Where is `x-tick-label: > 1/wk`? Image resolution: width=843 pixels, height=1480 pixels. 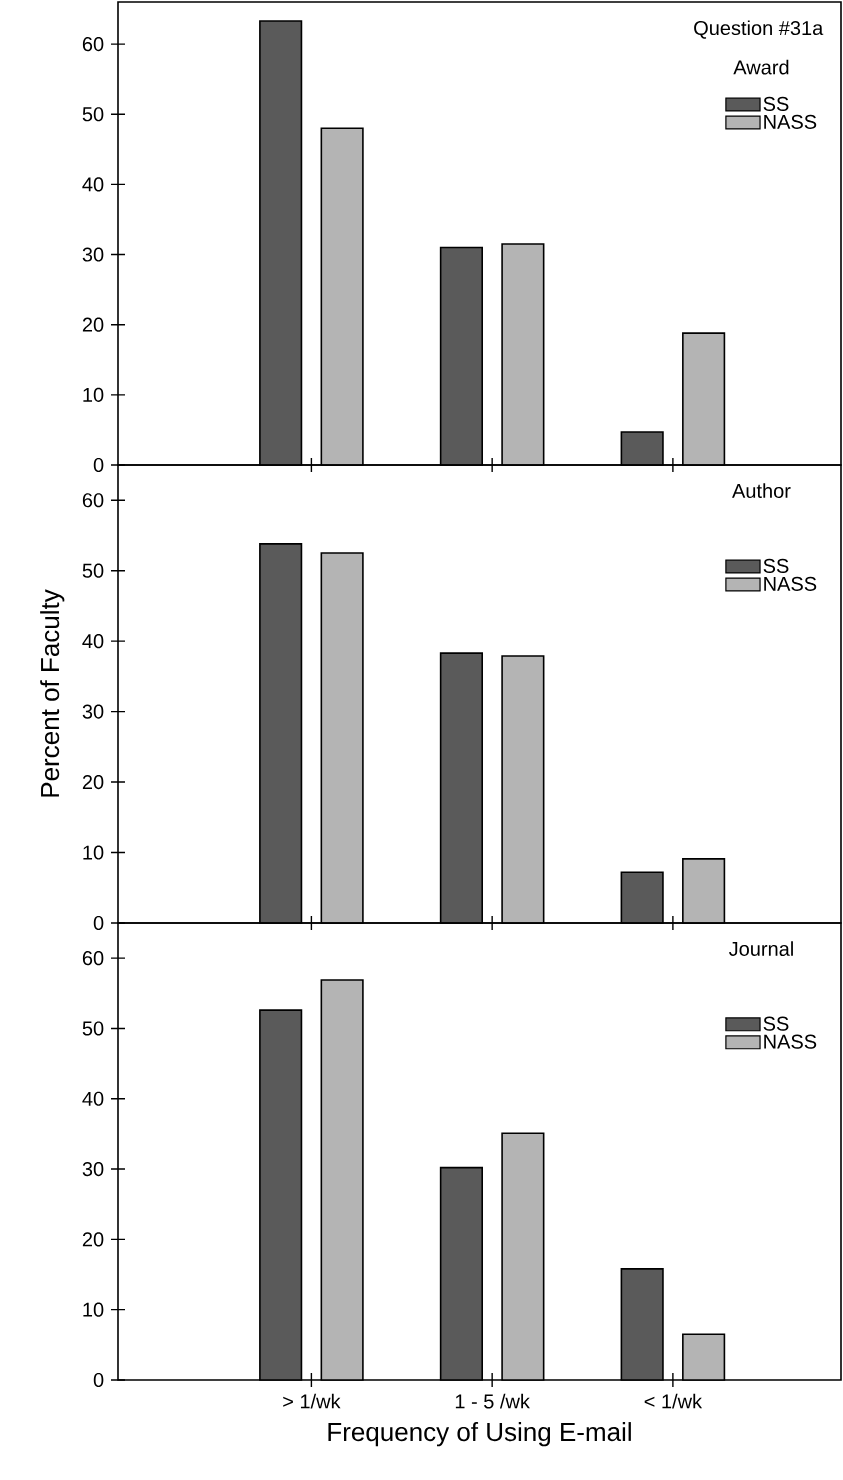 x-tick-label: > 1/wk is located at coordinates (312, 1401).